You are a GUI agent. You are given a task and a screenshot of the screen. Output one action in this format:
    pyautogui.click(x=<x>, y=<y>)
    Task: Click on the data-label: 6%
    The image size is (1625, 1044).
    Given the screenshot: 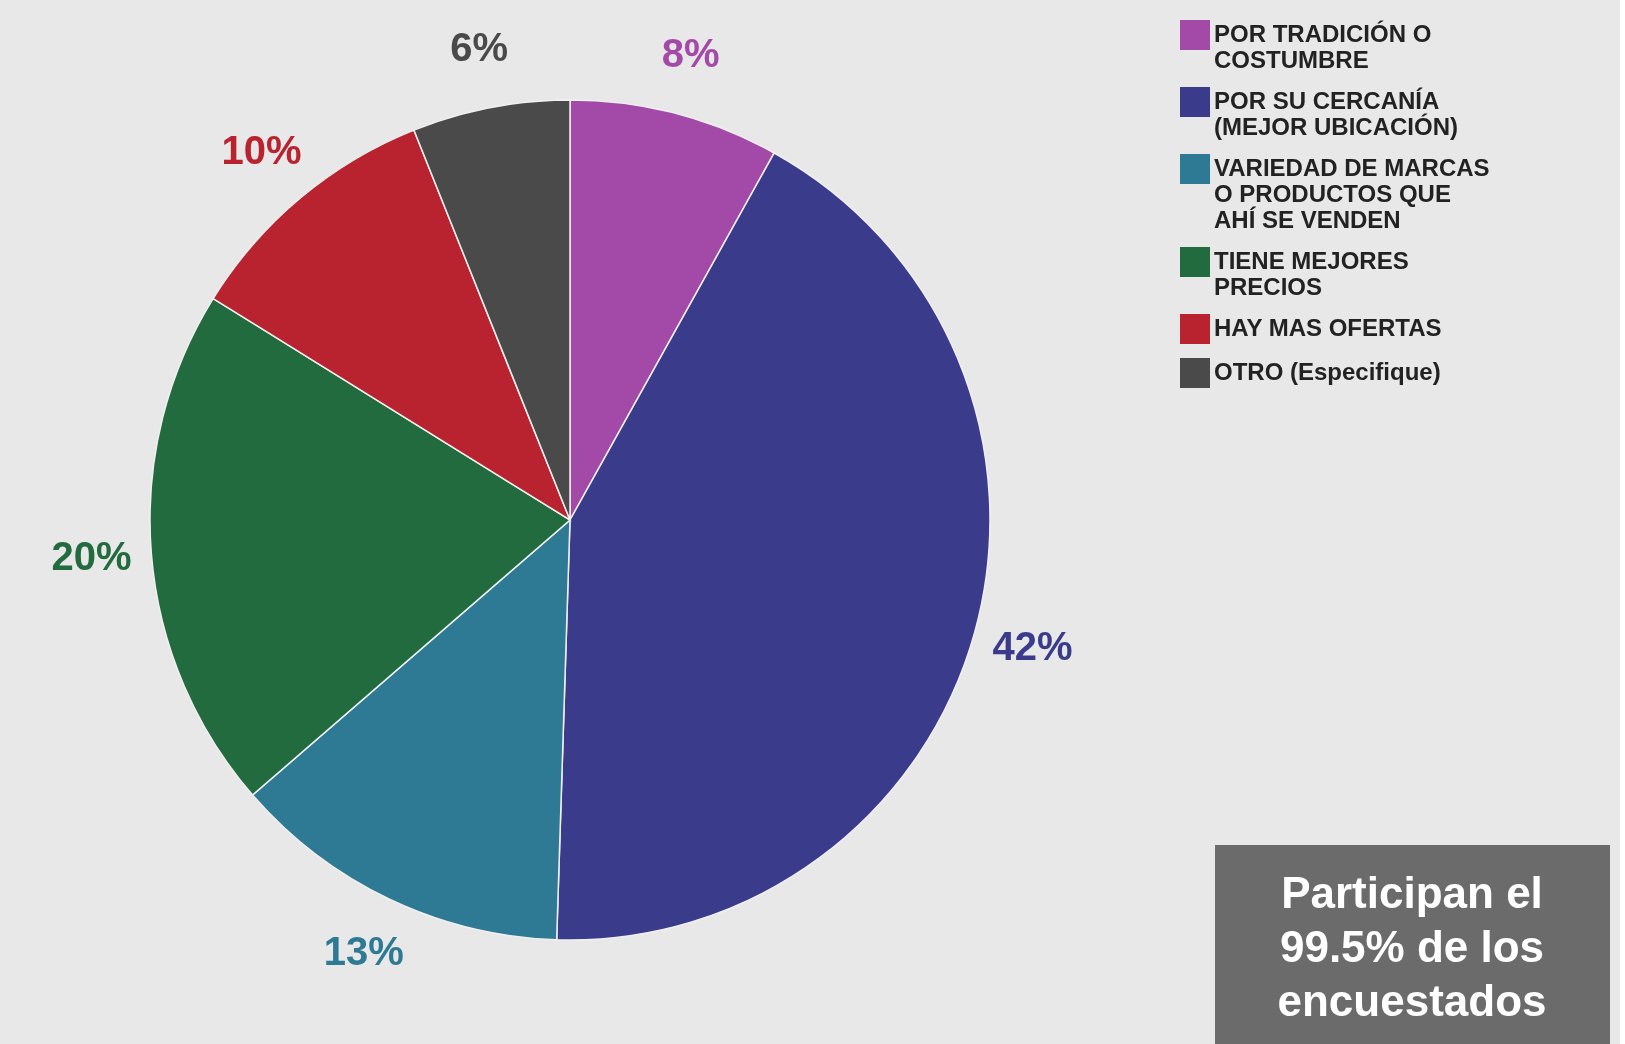 What is the action you would take?
    pyautogui.click(x=479, y=46)
    